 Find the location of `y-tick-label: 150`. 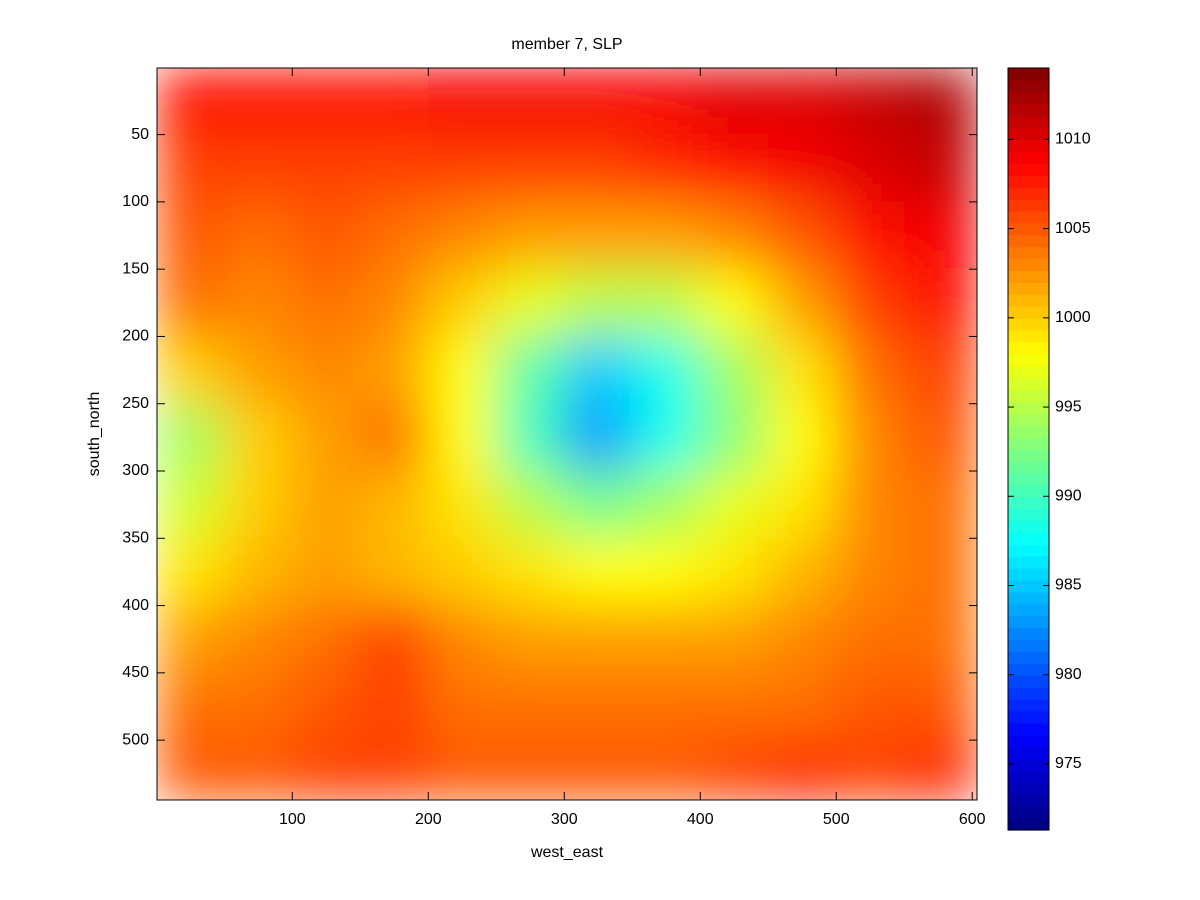

y-tick-label: 150 is located at coordinates (135, 268).